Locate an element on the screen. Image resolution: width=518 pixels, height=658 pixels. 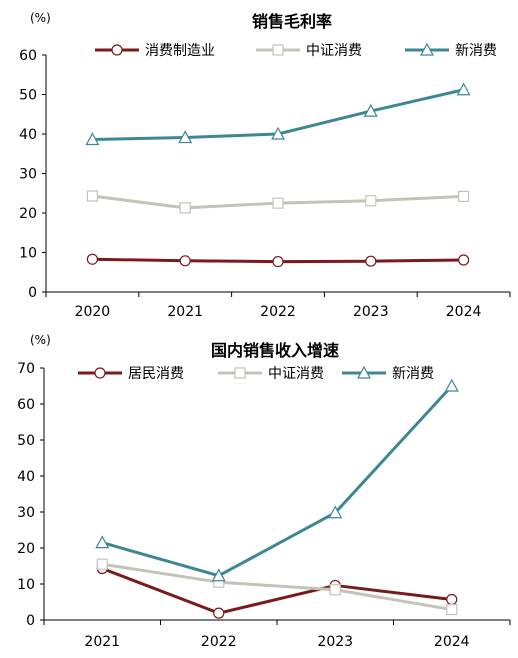
legend-label: 消费制造业 is located at coordinates (180, 51).